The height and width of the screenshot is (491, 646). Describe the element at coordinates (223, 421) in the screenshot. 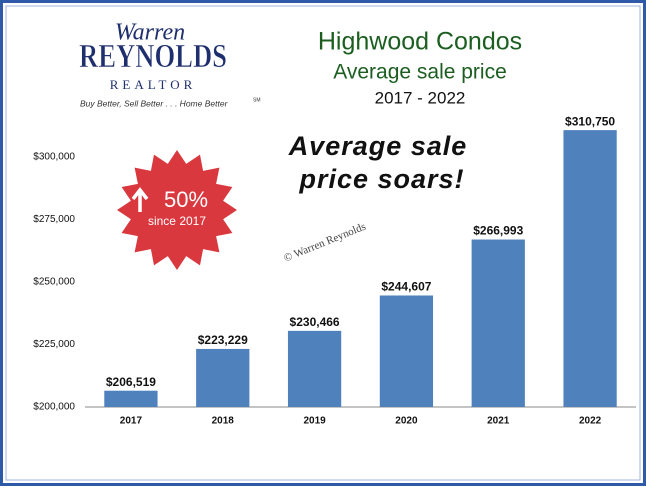

I see `x-tick-label: 2018` at that location.